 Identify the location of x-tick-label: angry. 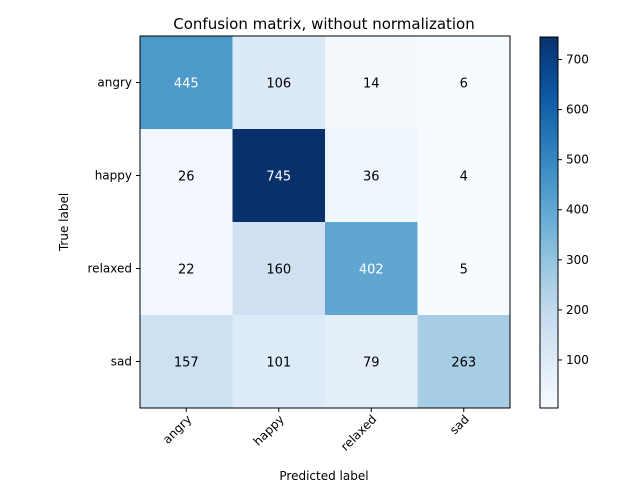
(177, 429).